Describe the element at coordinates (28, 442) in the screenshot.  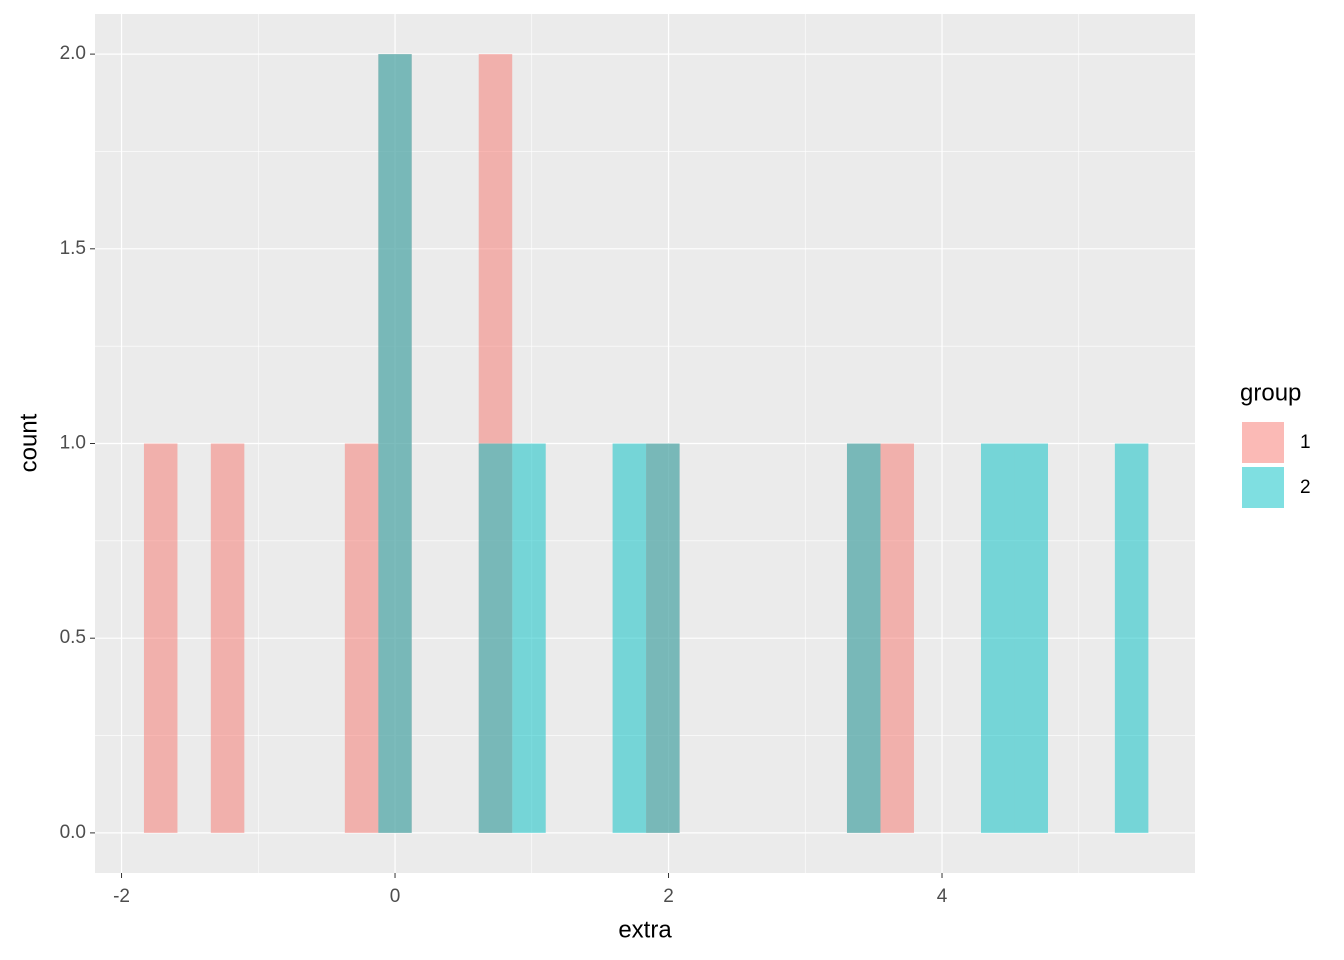
I see `y-axis-title: count` at that location.